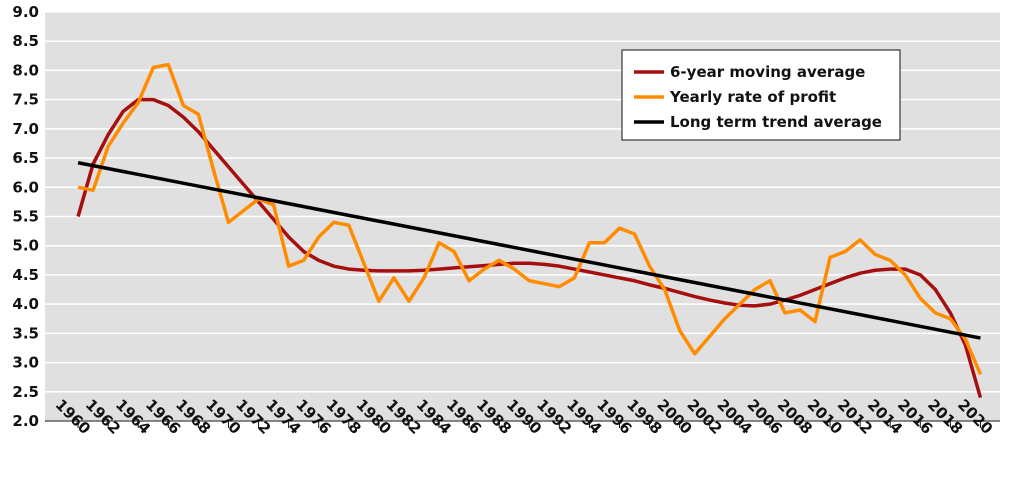 This screenshot has width=1024, height=494. What do you see at coordinates (25, 275) in the screenshot?
I see `y-tick-label: 4.5` at bounding box center [25, 275].